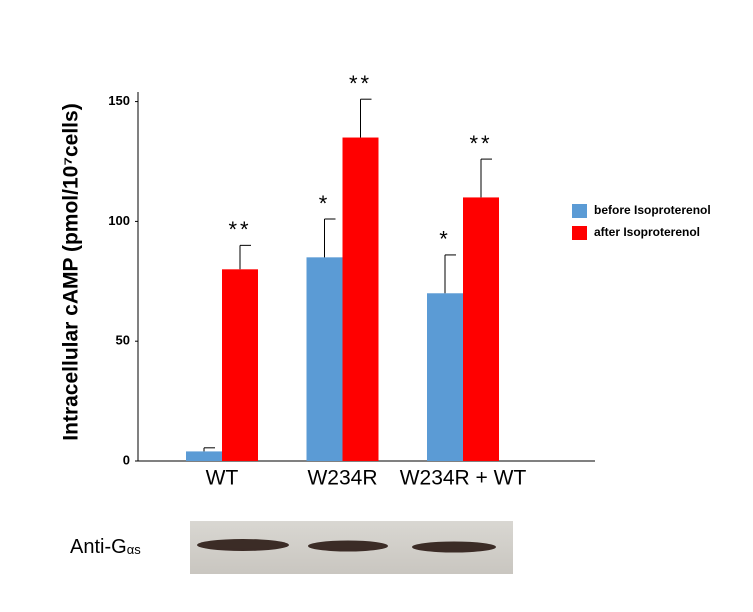 This screenshot has height=612, width=753. What do you see at coordinates (222, 478) in the screenshot?
I see `x-tick-label: WT` at bounding box center [222, 478].